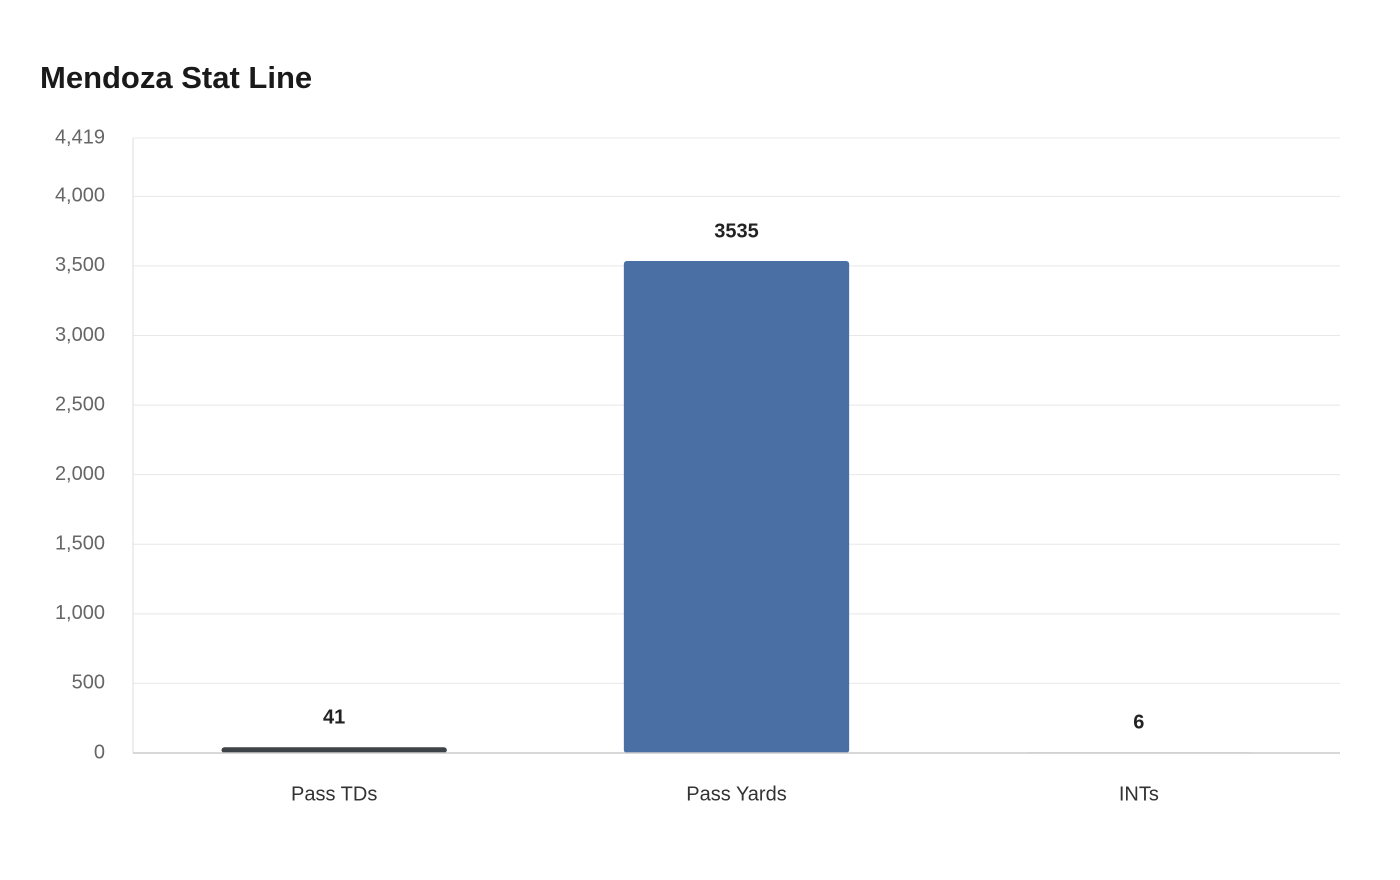  What do you see at coordinates (1139, 794) in the screenshot?
I see `x-tick-label: INTs` at bounding box center [1139, 794].